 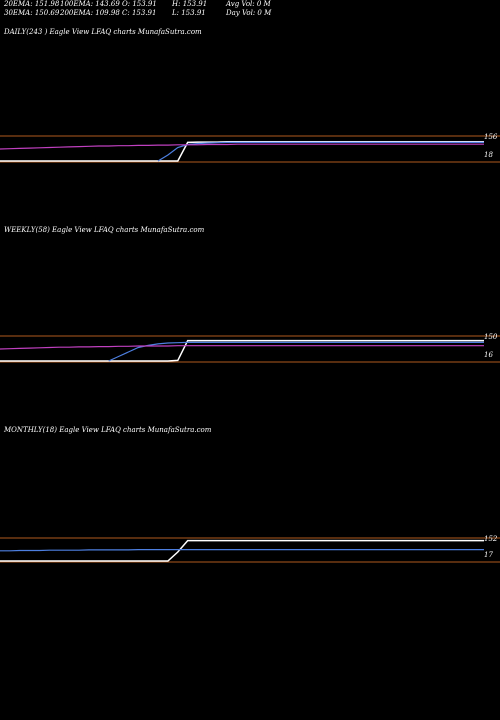 I want to click on monthly-chart: 152 17, so click(x=250, y=549).